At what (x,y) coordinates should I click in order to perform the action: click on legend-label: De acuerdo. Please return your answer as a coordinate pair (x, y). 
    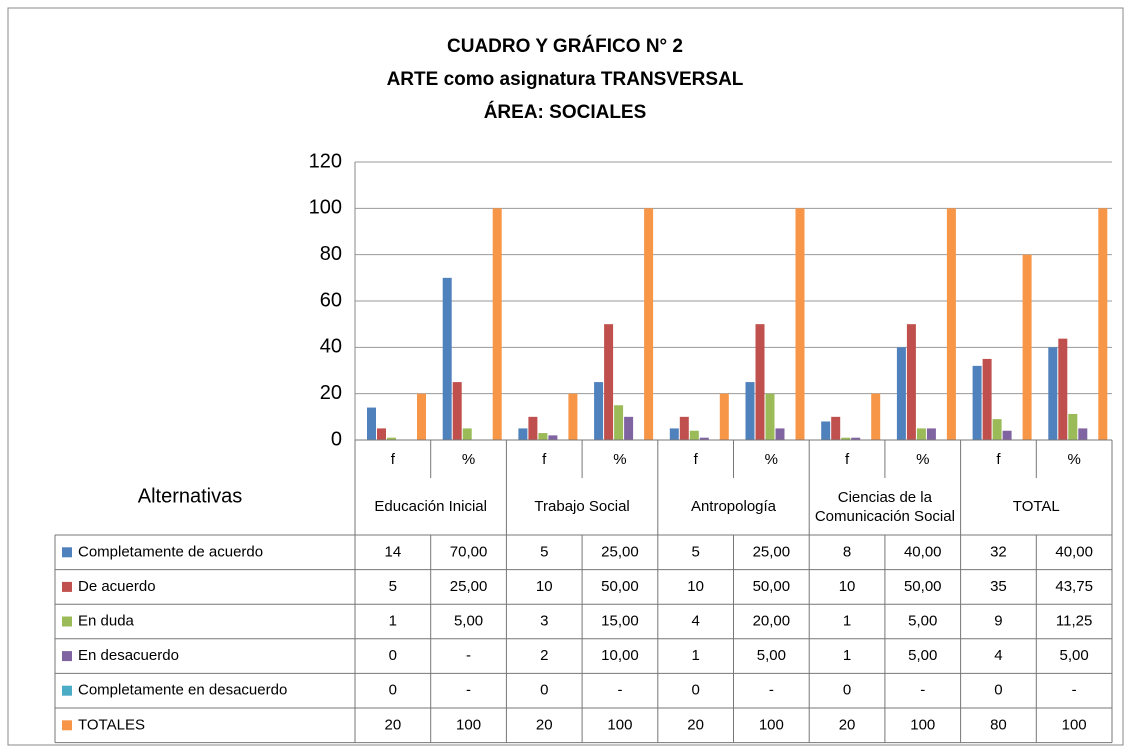
    Looking at the image, I should click on (117, 586).